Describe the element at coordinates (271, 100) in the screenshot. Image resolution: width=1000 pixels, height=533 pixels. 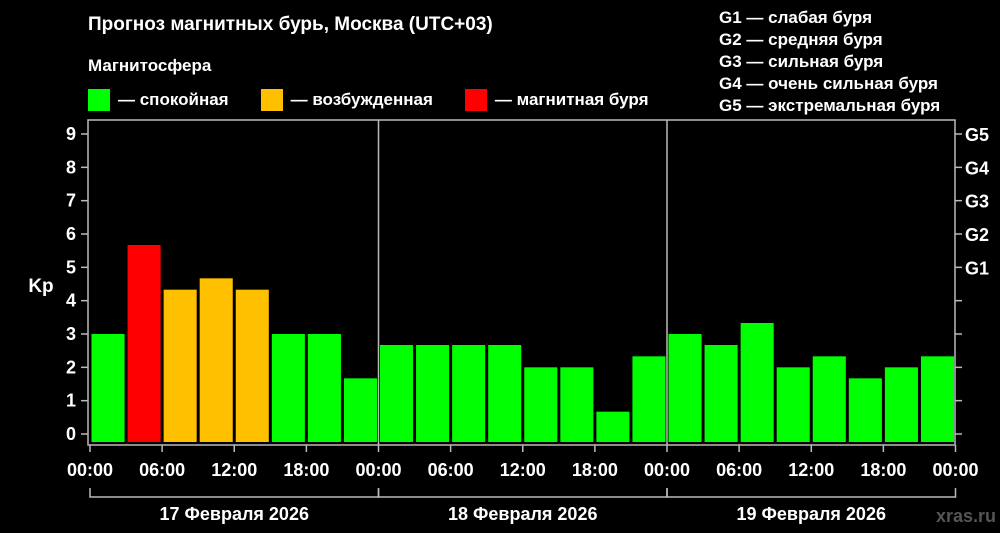
I see `legend-swatch-excited` at that location.